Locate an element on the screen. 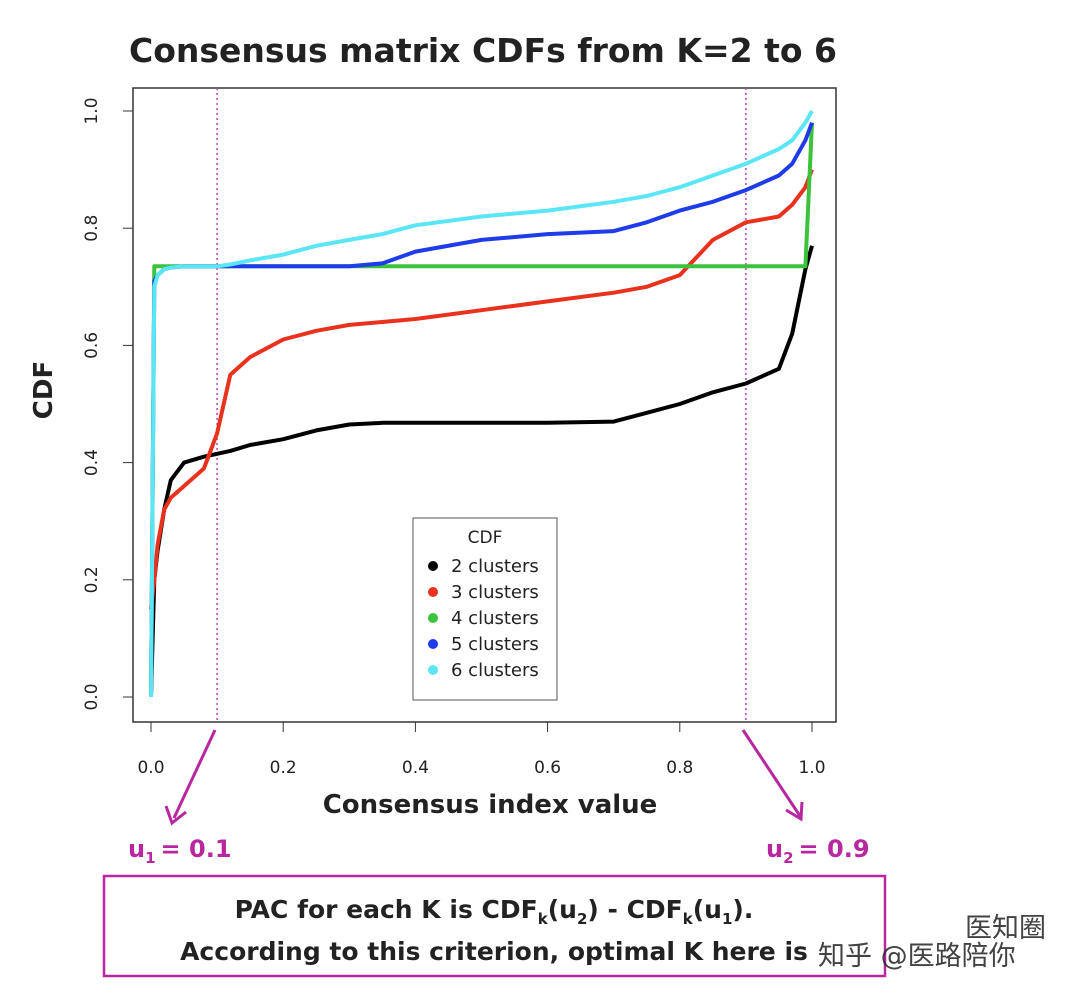 The image size is (1076, 998). x-tick-label: 0.2 is located at coordinates (283, 768).